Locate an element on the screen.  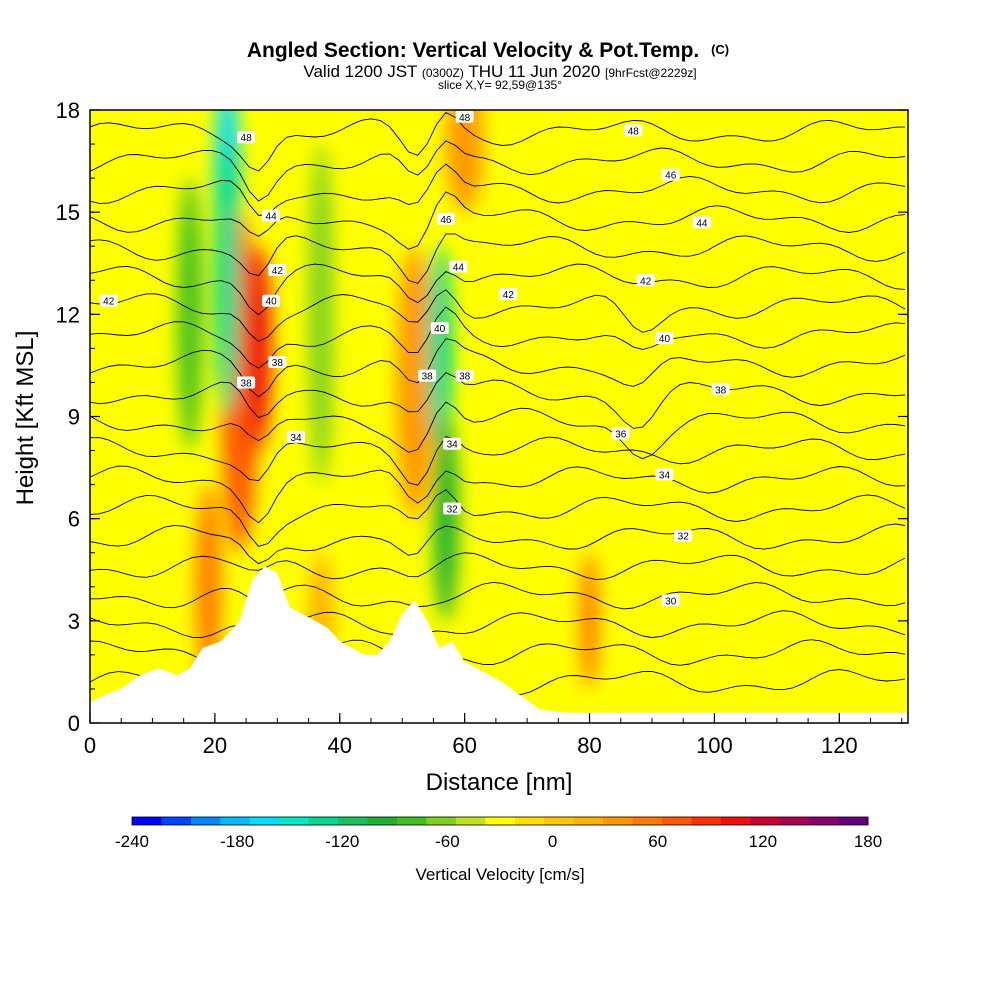
theta-label-text-8: 42 is located at coordinates (109, 302).